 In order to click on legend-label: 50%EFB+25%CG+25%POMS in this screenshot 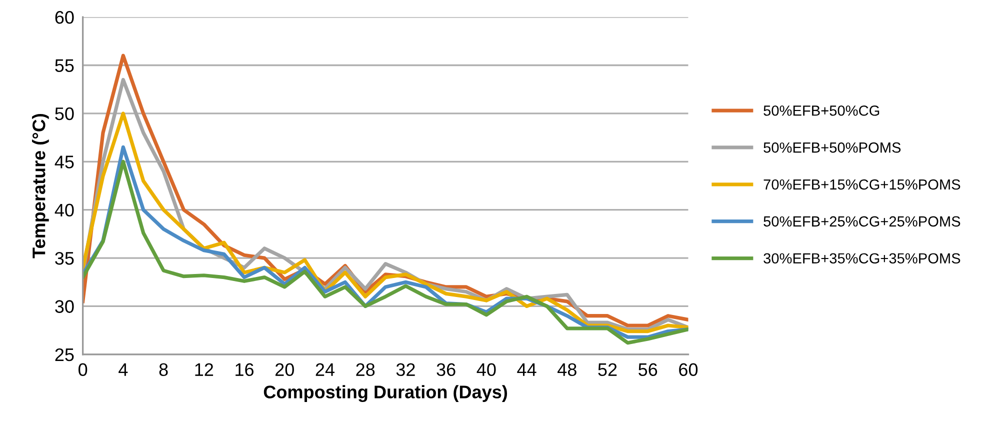, I will do `click(862, 221)`.